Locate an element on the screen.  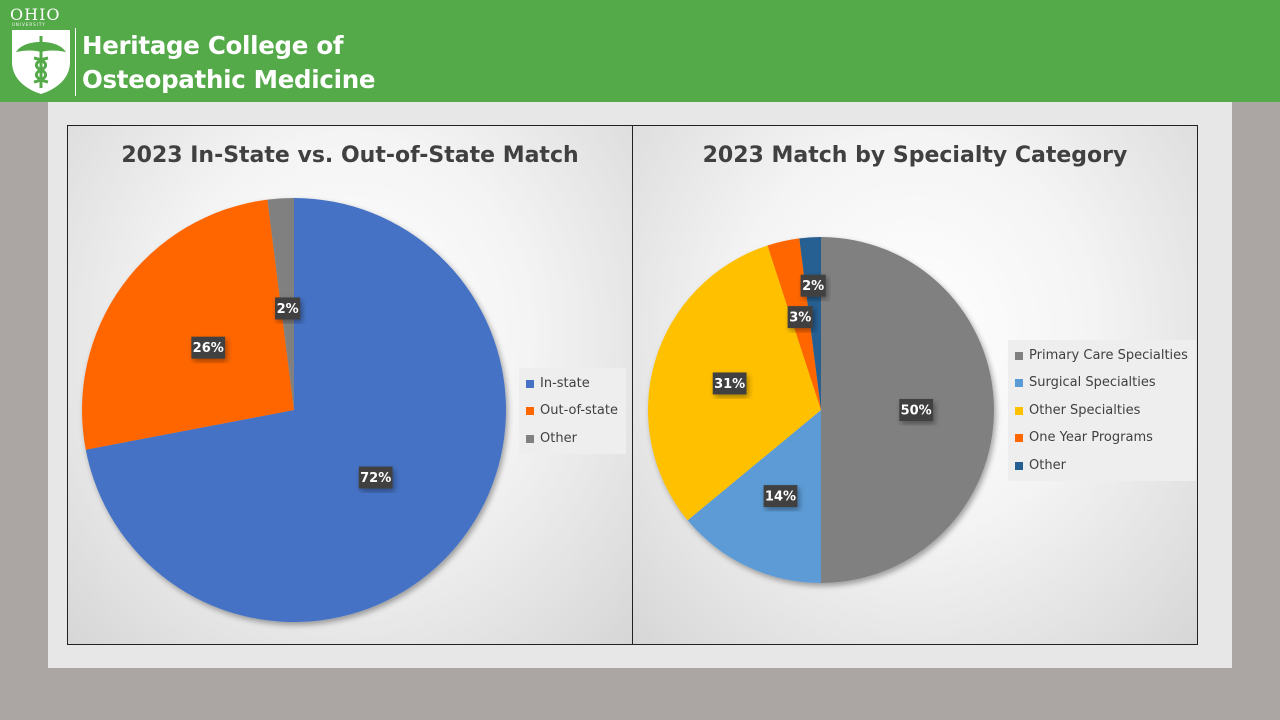
svg-text: 26% is located at coordinates (208, 348).